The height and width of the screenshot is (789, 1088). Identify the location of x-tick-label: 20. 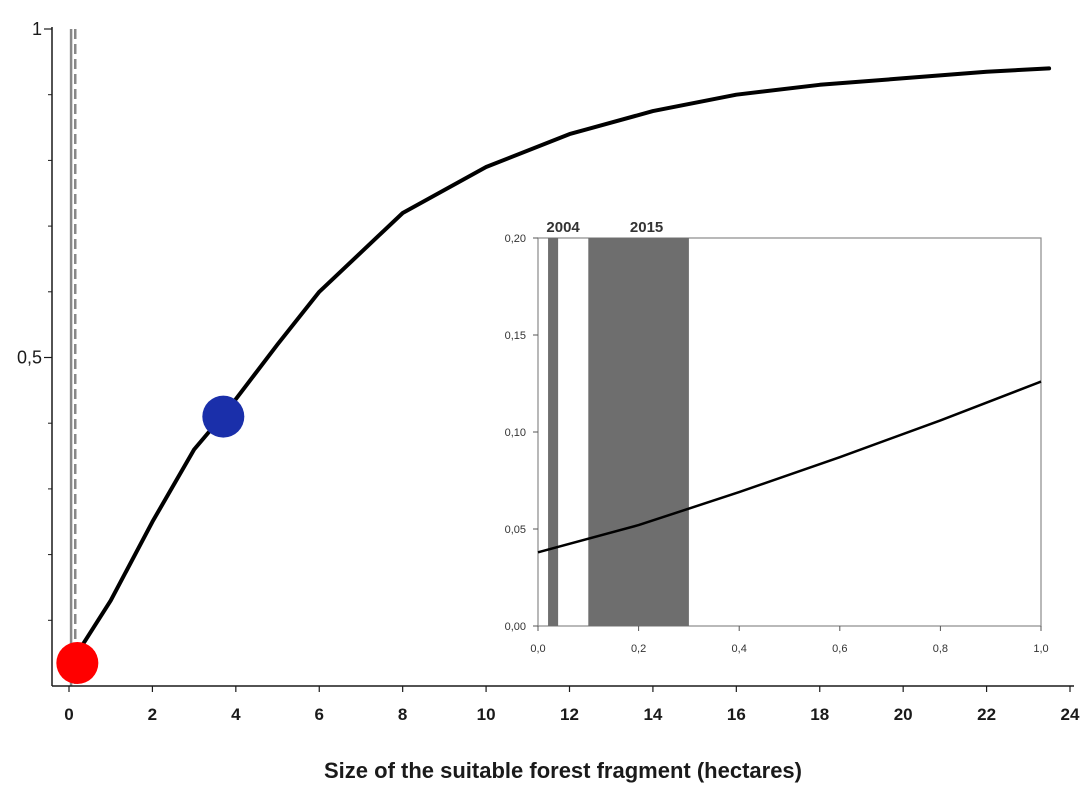
(903, 714).